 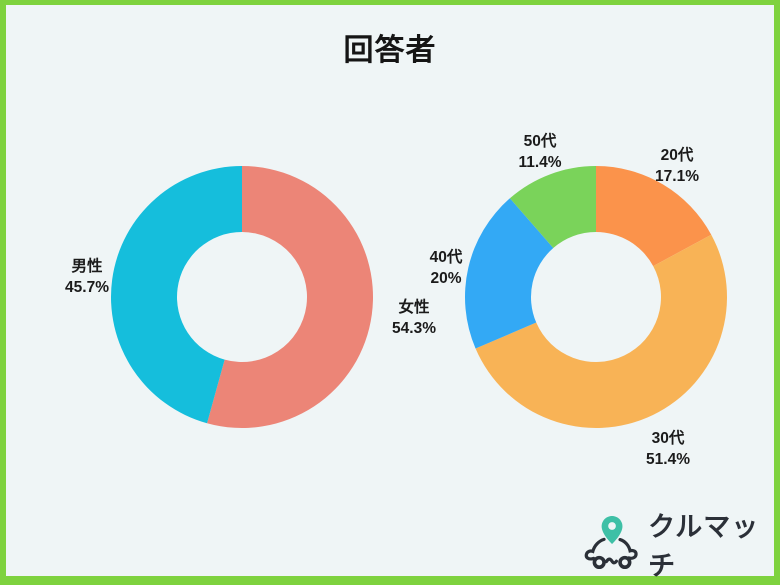 I want to click on slice-label-30s-pct: 51.4%, so click(x=668, y=459).